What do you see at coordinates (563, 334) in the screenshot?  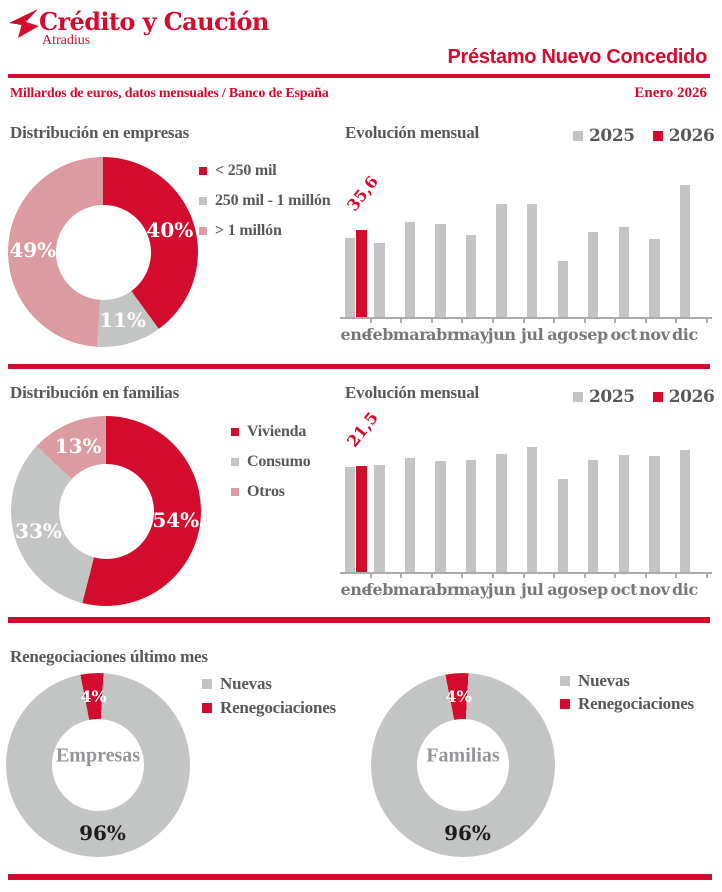 I see `month-label: ago` at bounding box center [563, 334].